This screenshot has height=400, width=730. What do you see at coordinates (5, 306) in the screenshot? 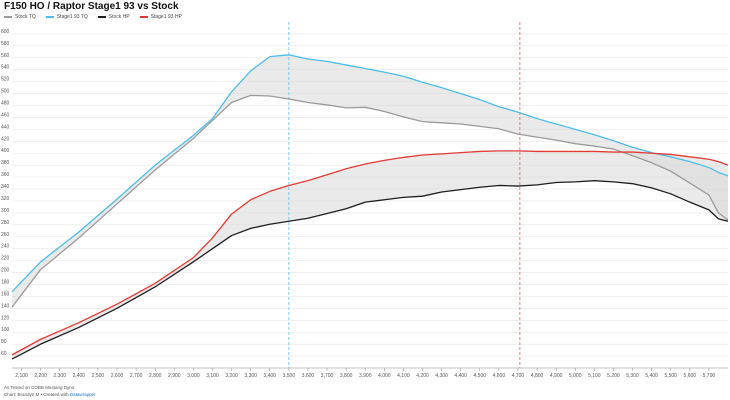
I see `y-tick-label-140: 140` at bounding box center [5, 306].